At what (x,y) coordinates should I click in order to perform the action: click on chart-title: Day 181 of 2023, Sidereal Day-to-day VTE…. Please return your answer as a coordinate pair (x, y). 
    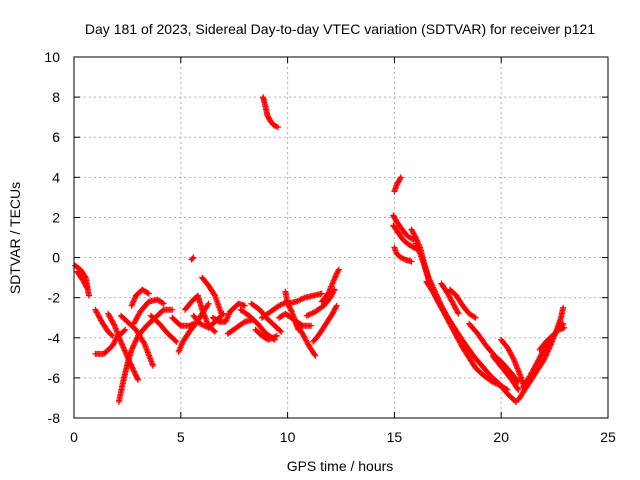
    Looking at the image, I should click on (340, 29).